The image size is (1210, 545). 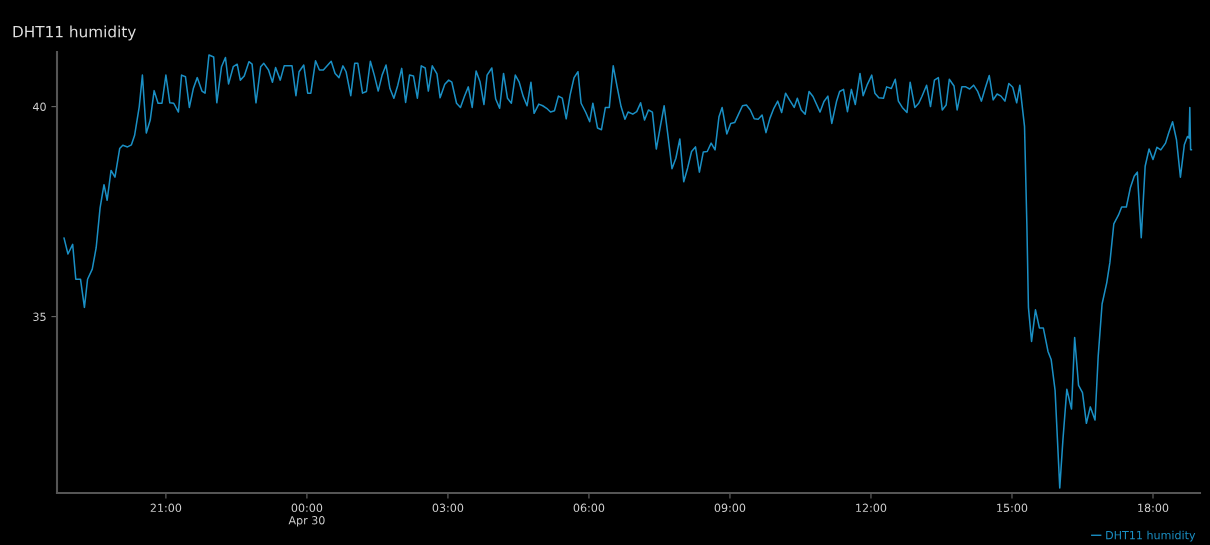 What do you see at coordinates (39, 316) in the screenshot?
I see `y-tick-label: 35` at bounding box center [39, 316].